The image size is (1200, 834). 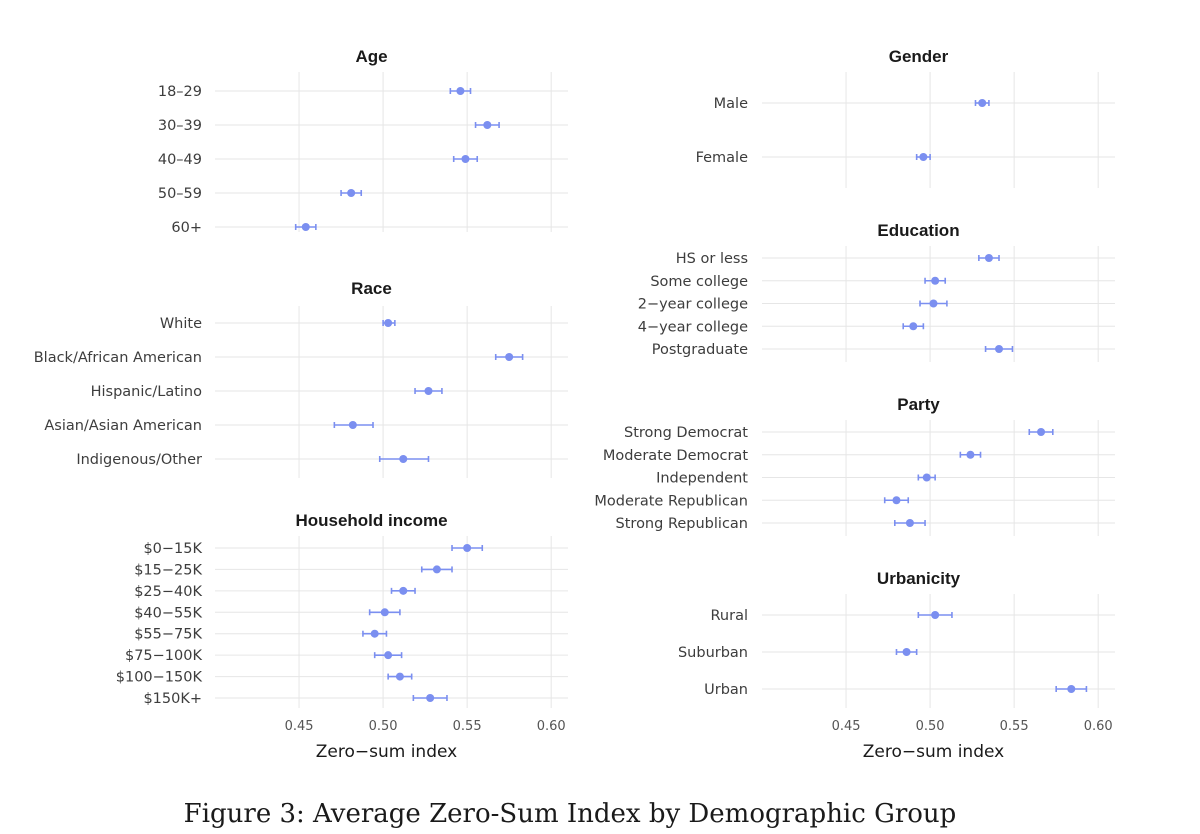 What do you see at coordinates (730, 616) in the screenshot?
I see `category-label: Rural` at bounding box center [730, 616].